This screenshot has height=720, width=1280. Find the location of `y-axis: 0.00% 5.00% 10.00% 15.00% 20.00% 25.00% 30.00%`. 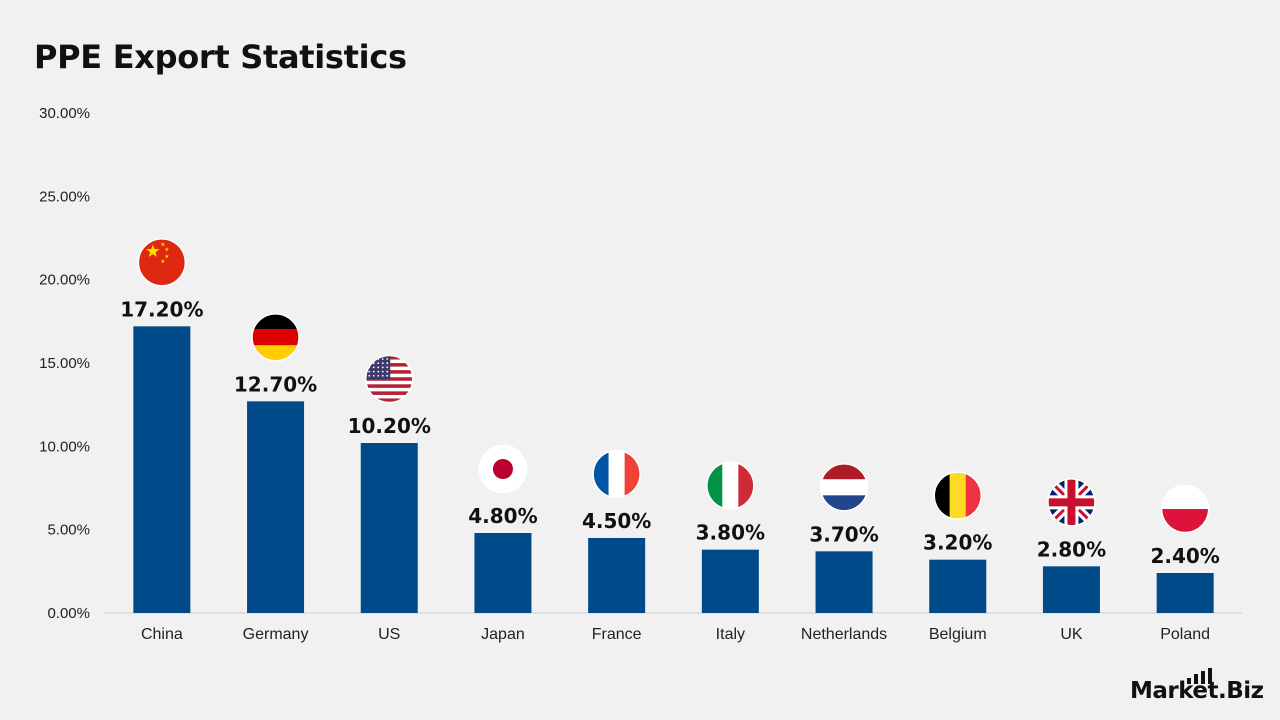

y-axis: 0.00% 5.00% 10.00% 15.00% 20.00% 25.00% 30.00% is located at coordinates (64, 363).